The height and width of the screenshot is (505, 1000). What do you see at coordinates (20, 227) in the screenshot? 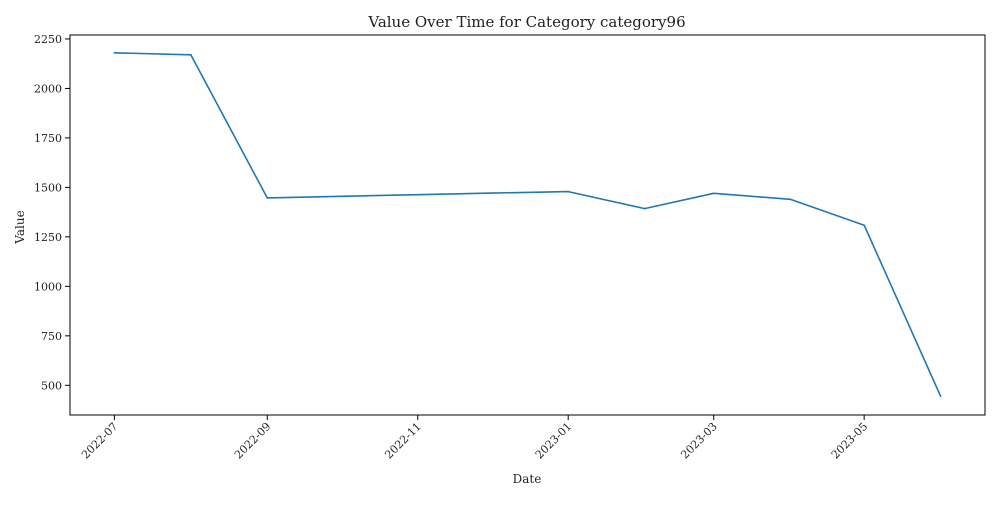
I see `y-axis-label: Value` at bounding box center [20, 227].